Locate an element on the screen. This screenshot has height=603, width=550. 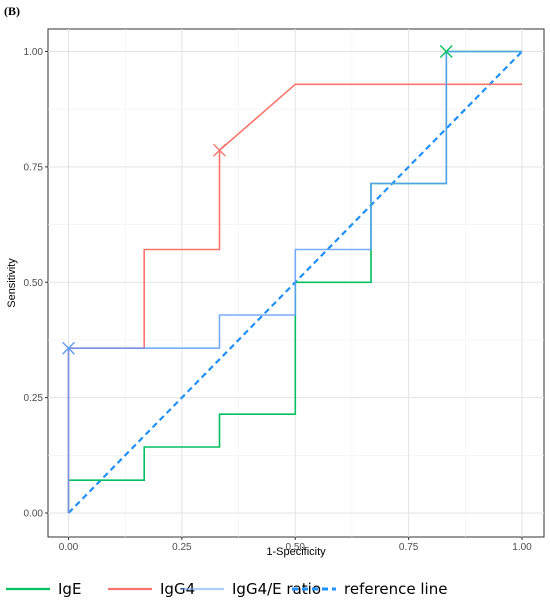
x-tick-label: 1.00 is located at coordinates (522, 547).